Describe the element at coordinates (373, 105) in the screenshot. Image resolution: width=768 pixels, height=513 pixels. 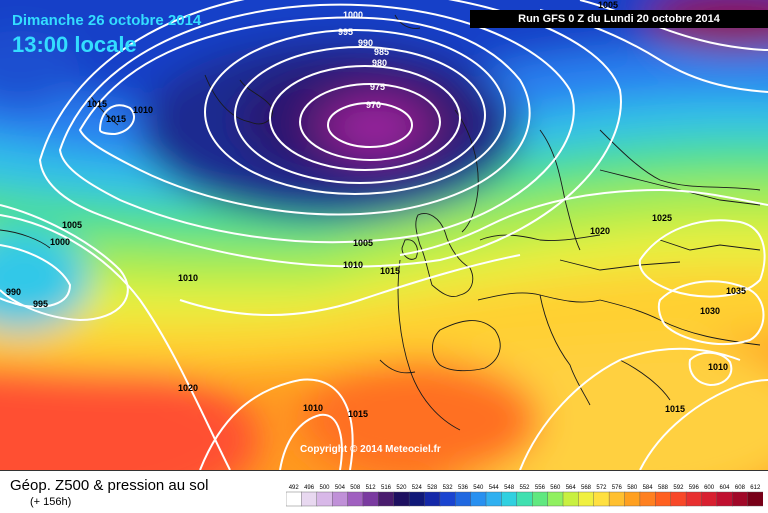
I see `isobar-label: 970` at that location.